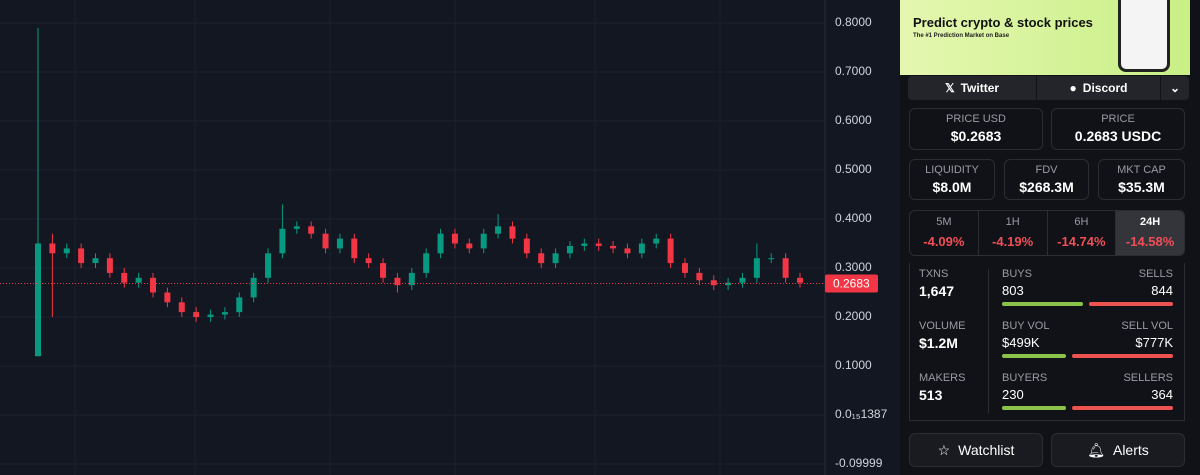  What do you see at coordinates (944, 241) in the screenshot?
I see `tab-value: -4.09%` at bounding box center [944, 241].